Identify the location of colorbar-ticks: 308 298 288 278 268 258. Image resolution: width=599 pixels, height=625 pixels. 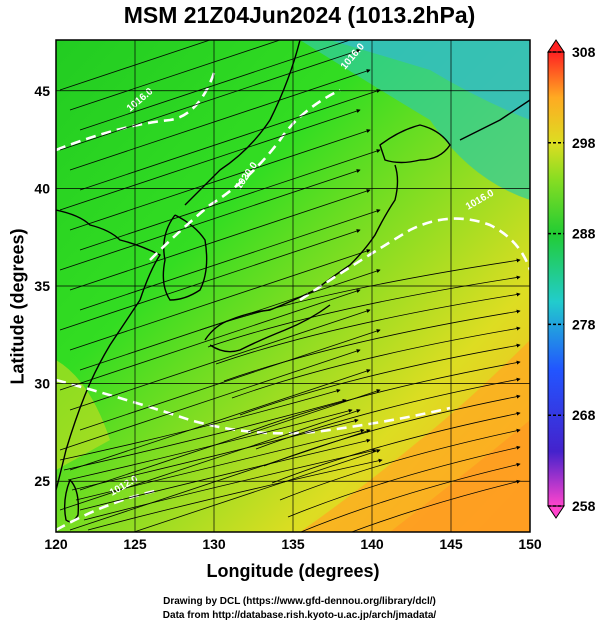
(572, 279).